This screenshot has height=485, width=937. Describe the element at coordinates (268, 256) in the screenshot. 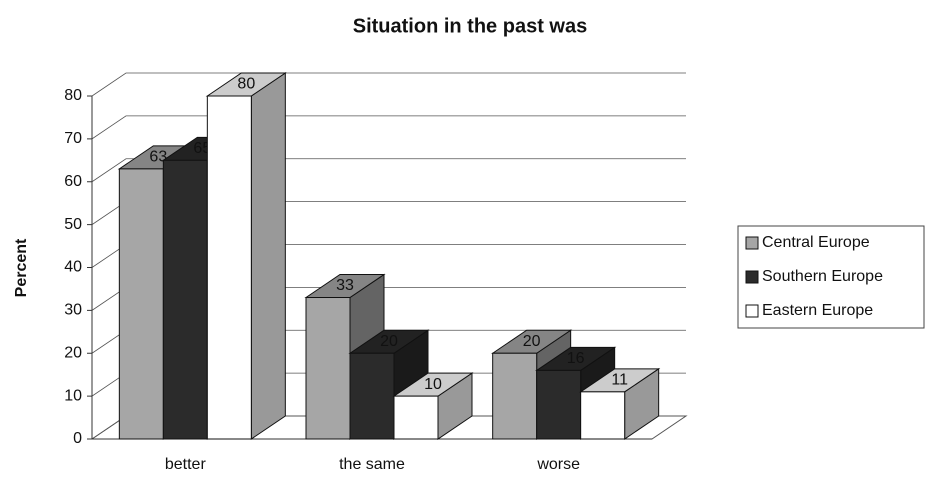

I see `bar-side` at that location.